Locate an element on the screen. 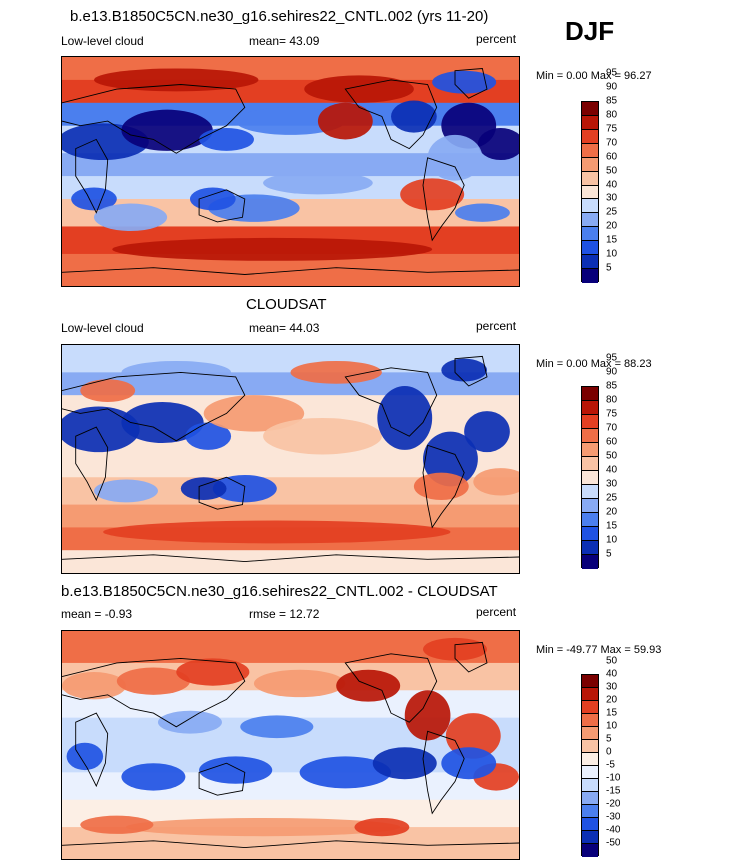 The height and width of the screenshot is (865, 732). colorbar-tick-label: 30 is located at coordinates (612, 198).